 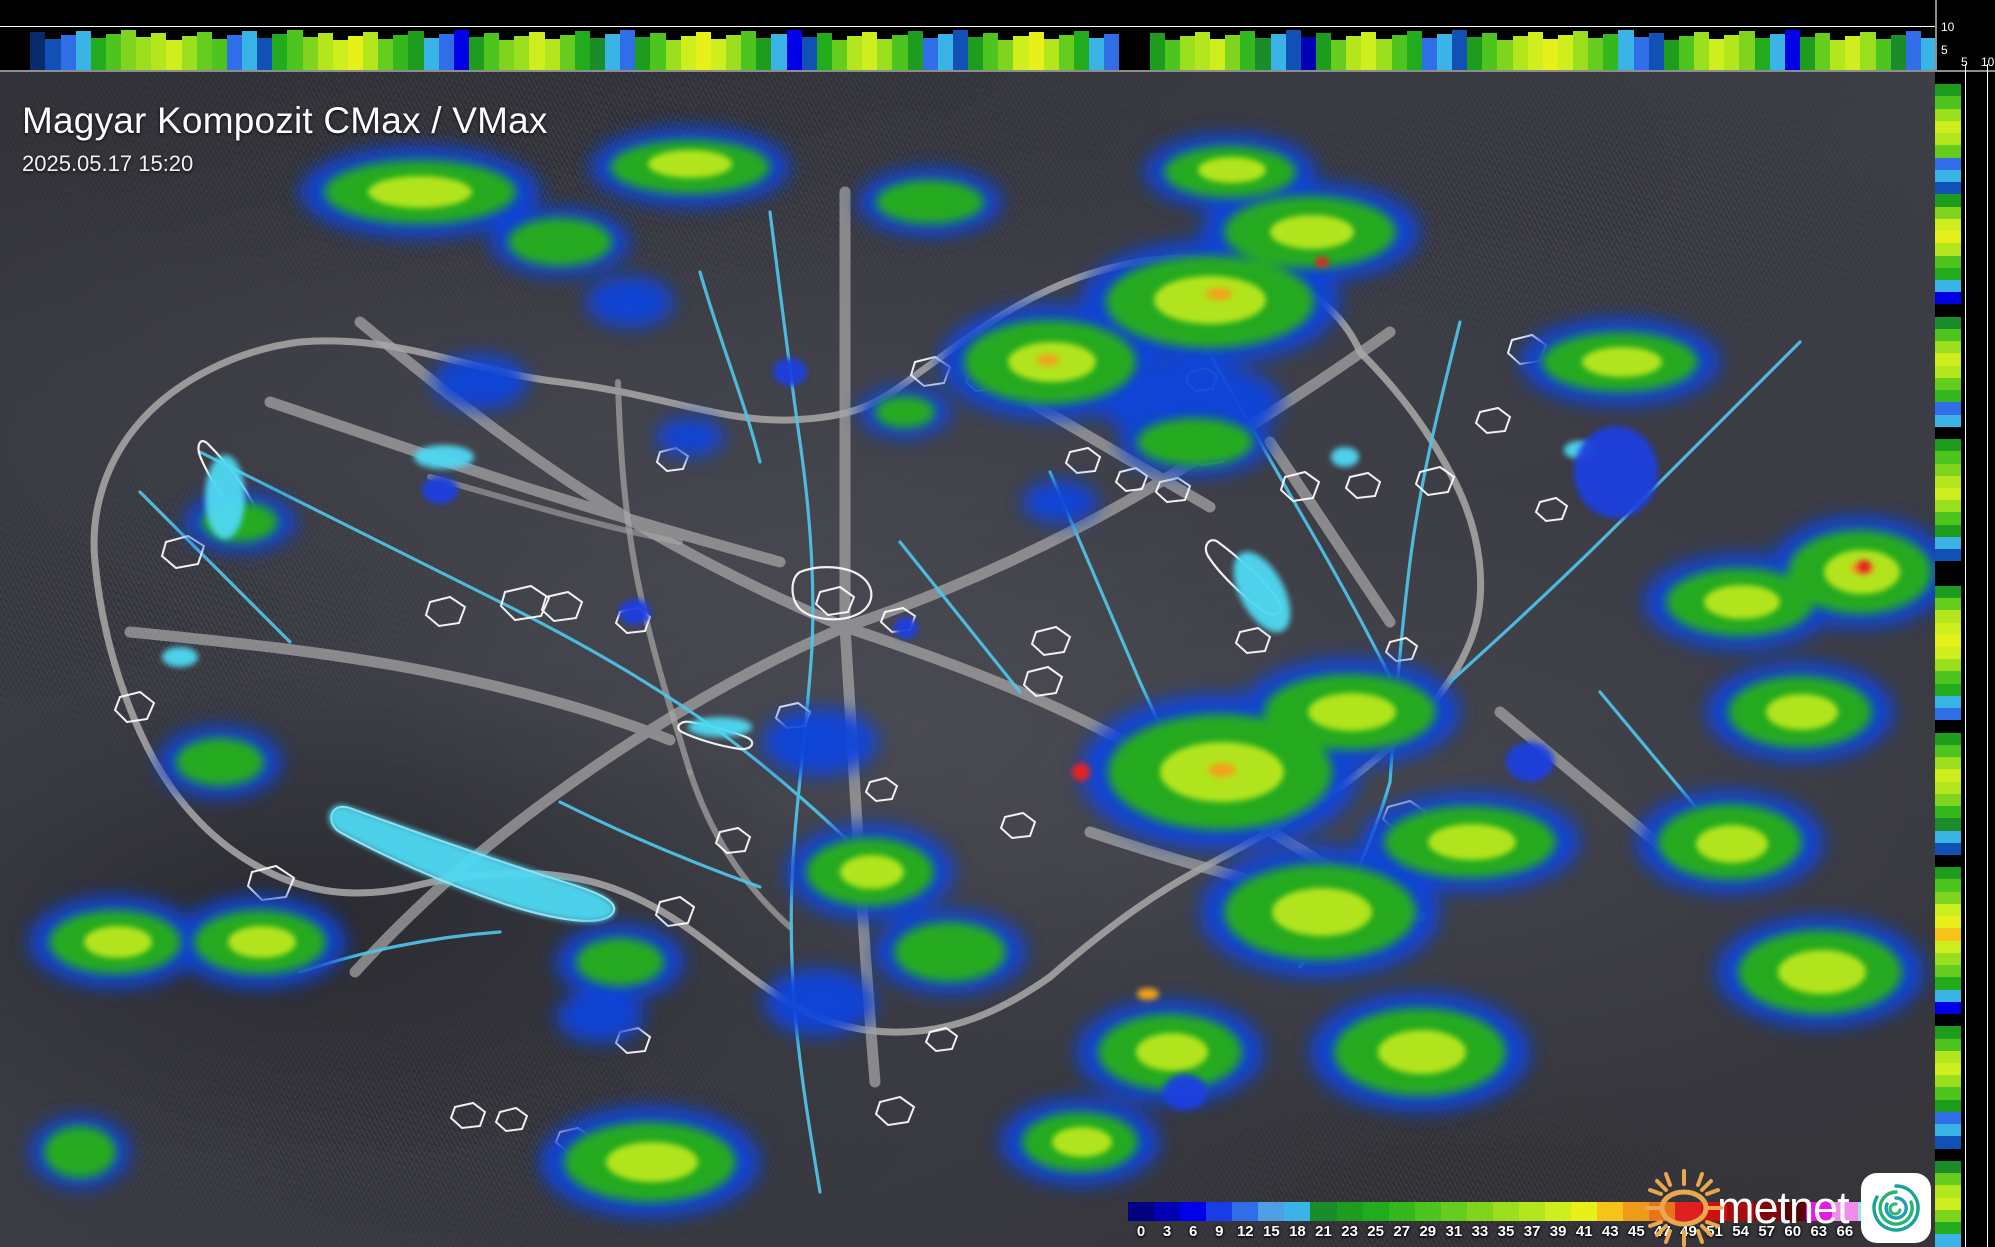 I want to click on axis-horizontal-tick-10: 10, so click(x=1988, y=62).